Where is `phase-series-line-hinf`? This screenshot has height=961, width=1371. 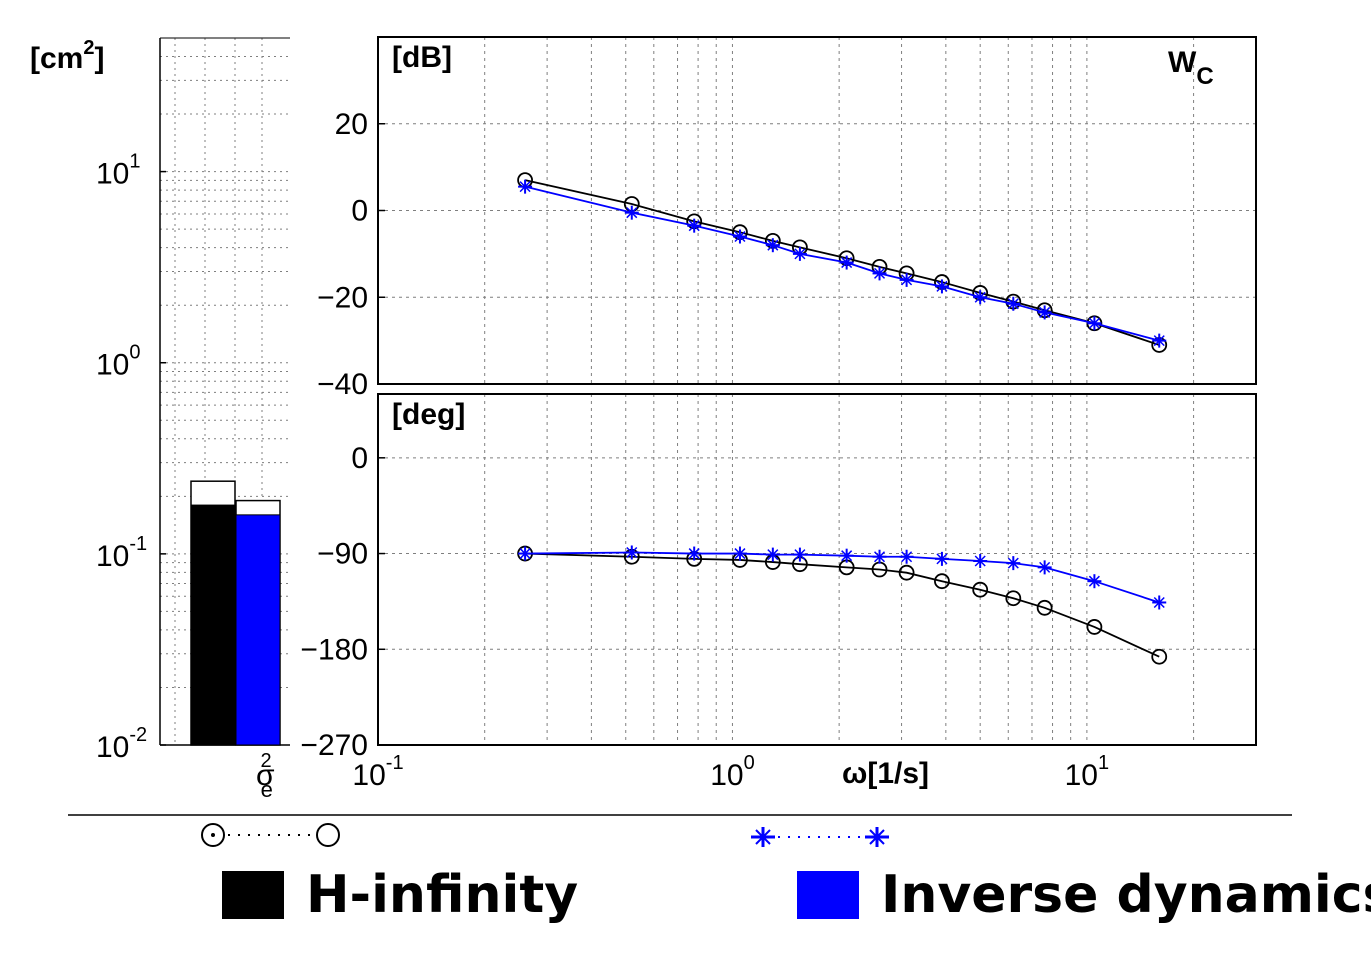
phase-series-line-hinf is located at coordinates (842, 605).